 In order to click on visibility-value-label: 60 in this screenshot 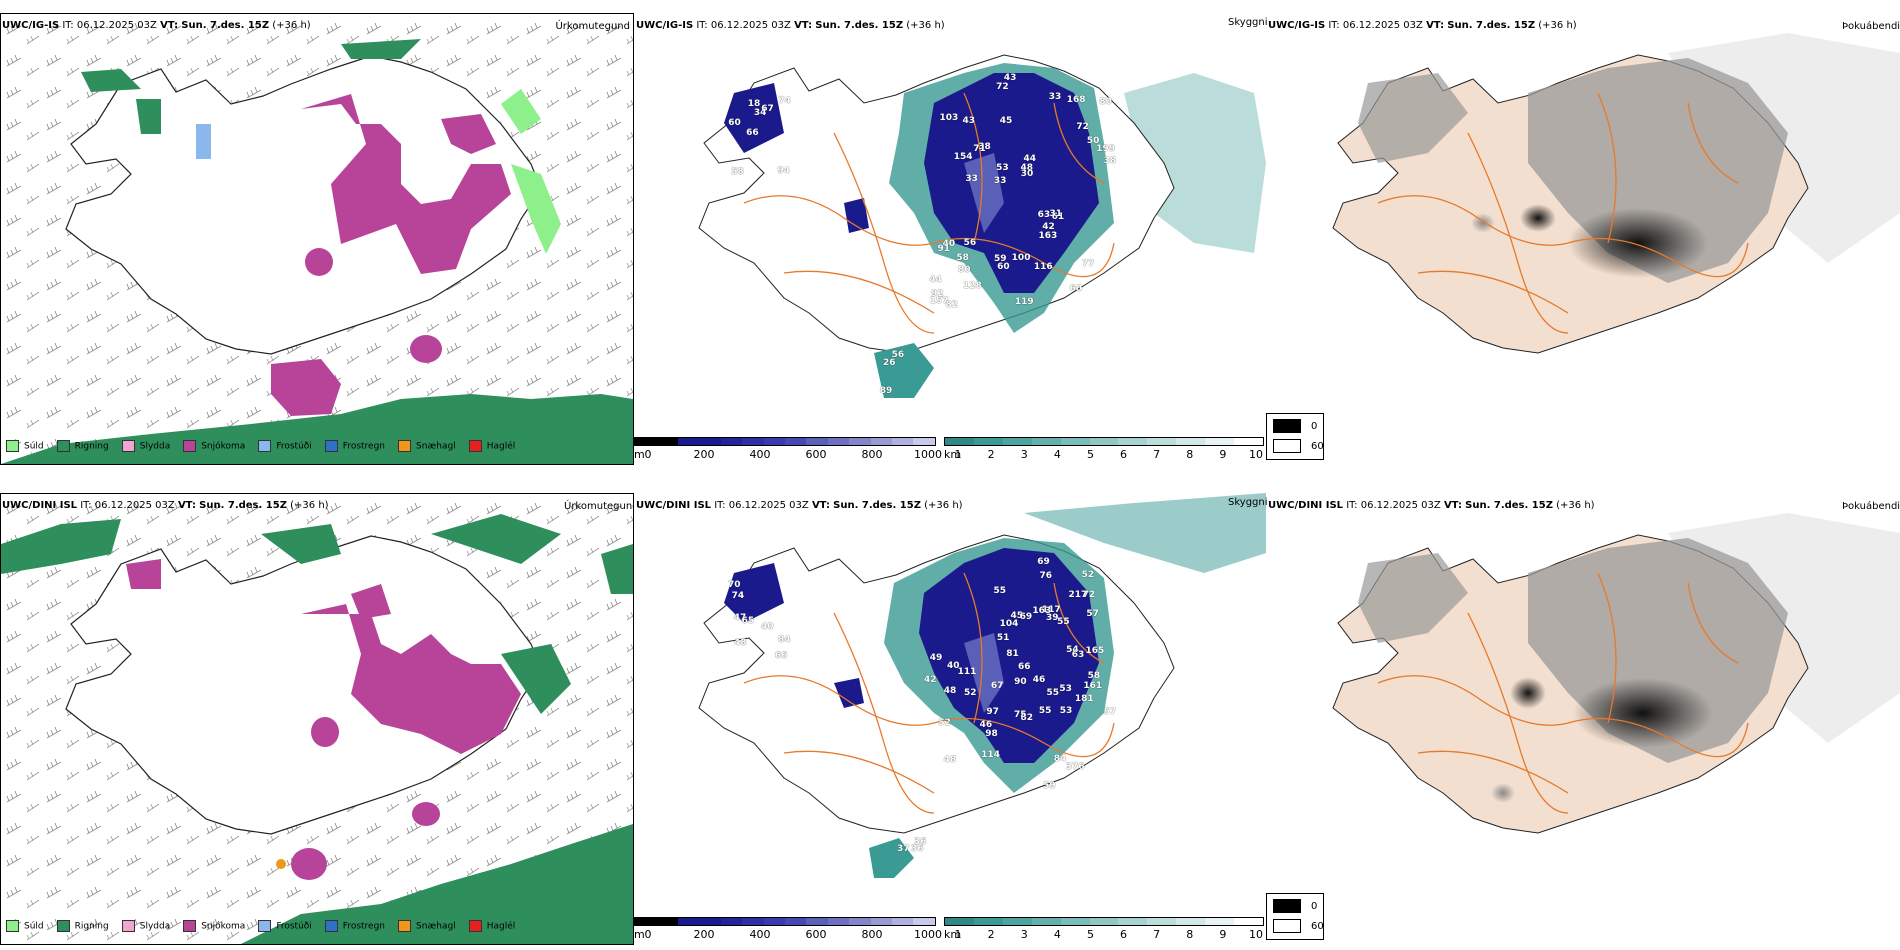, I will do `click(734, 123)`.